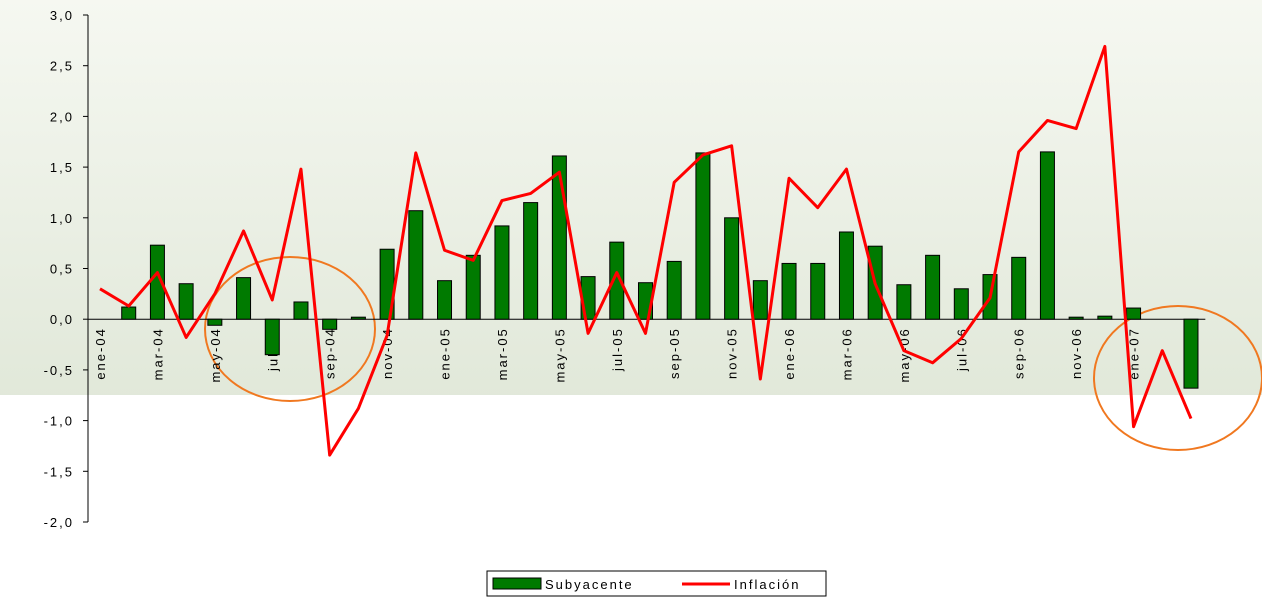 This screenshot has width=1262, height=604. I want to click on y-tick-label: 2,5, so click(62, 66).